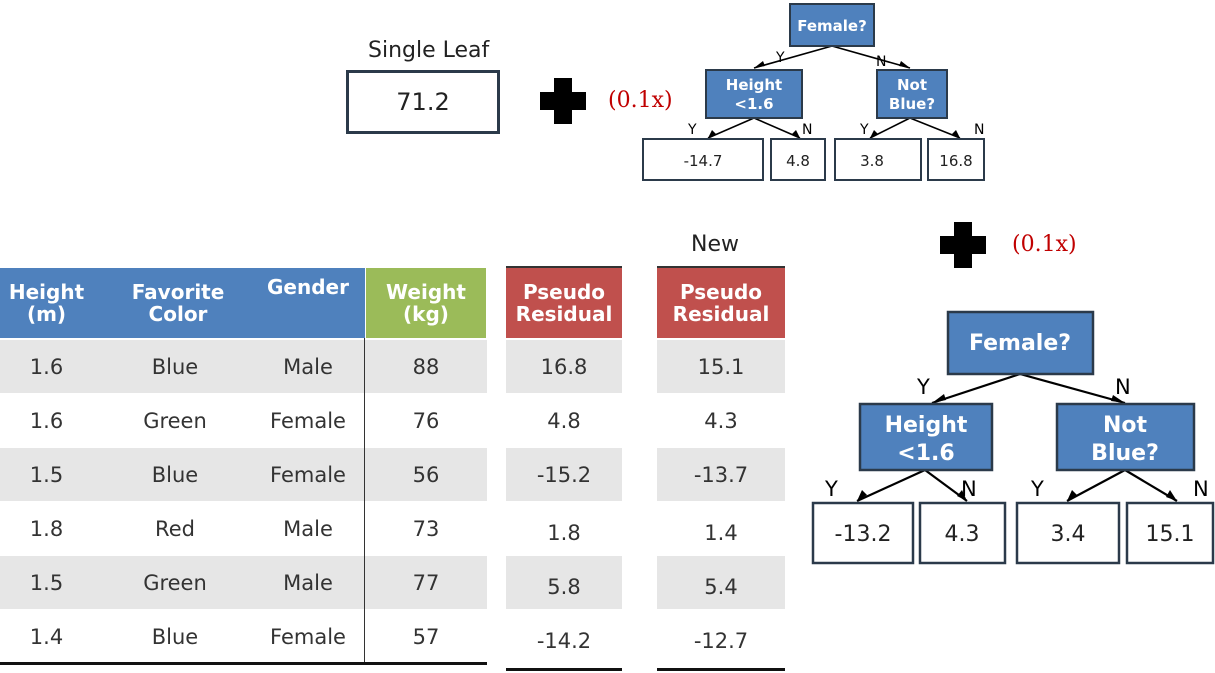 The height and width of the screenshot is (673, 1215). What do you see at coordinates (721, 586) in the screenshot?
I see `table-cell-new-pseudo-residual: 5.4` at bounding box center [721, 586].